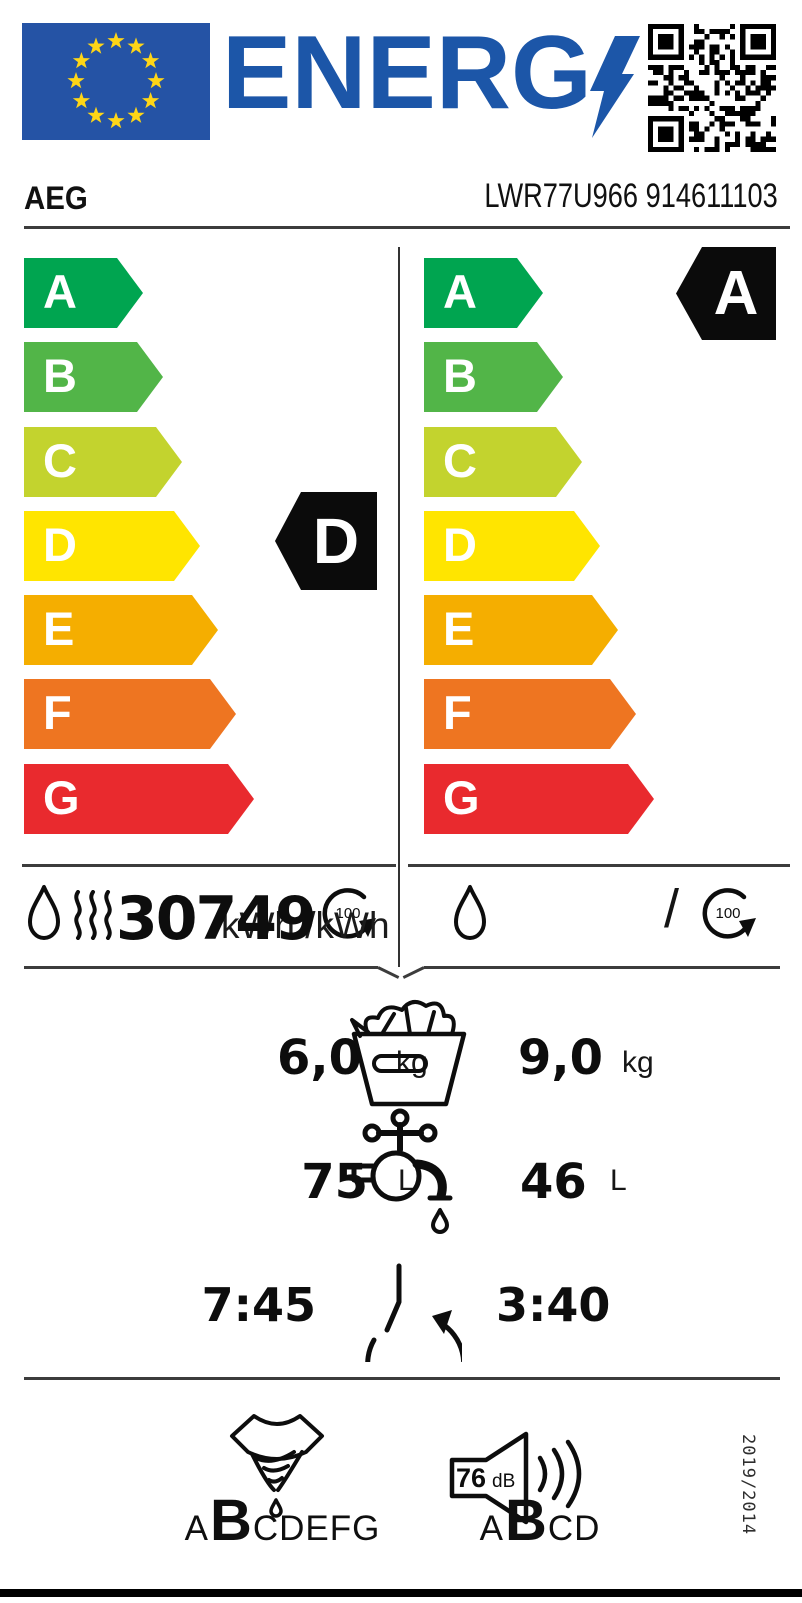 This screenshot has height=1603, width=802. Describe the element at coordinates (471, 1478) in the screenshot. I see `noise-value: 76` at that location.